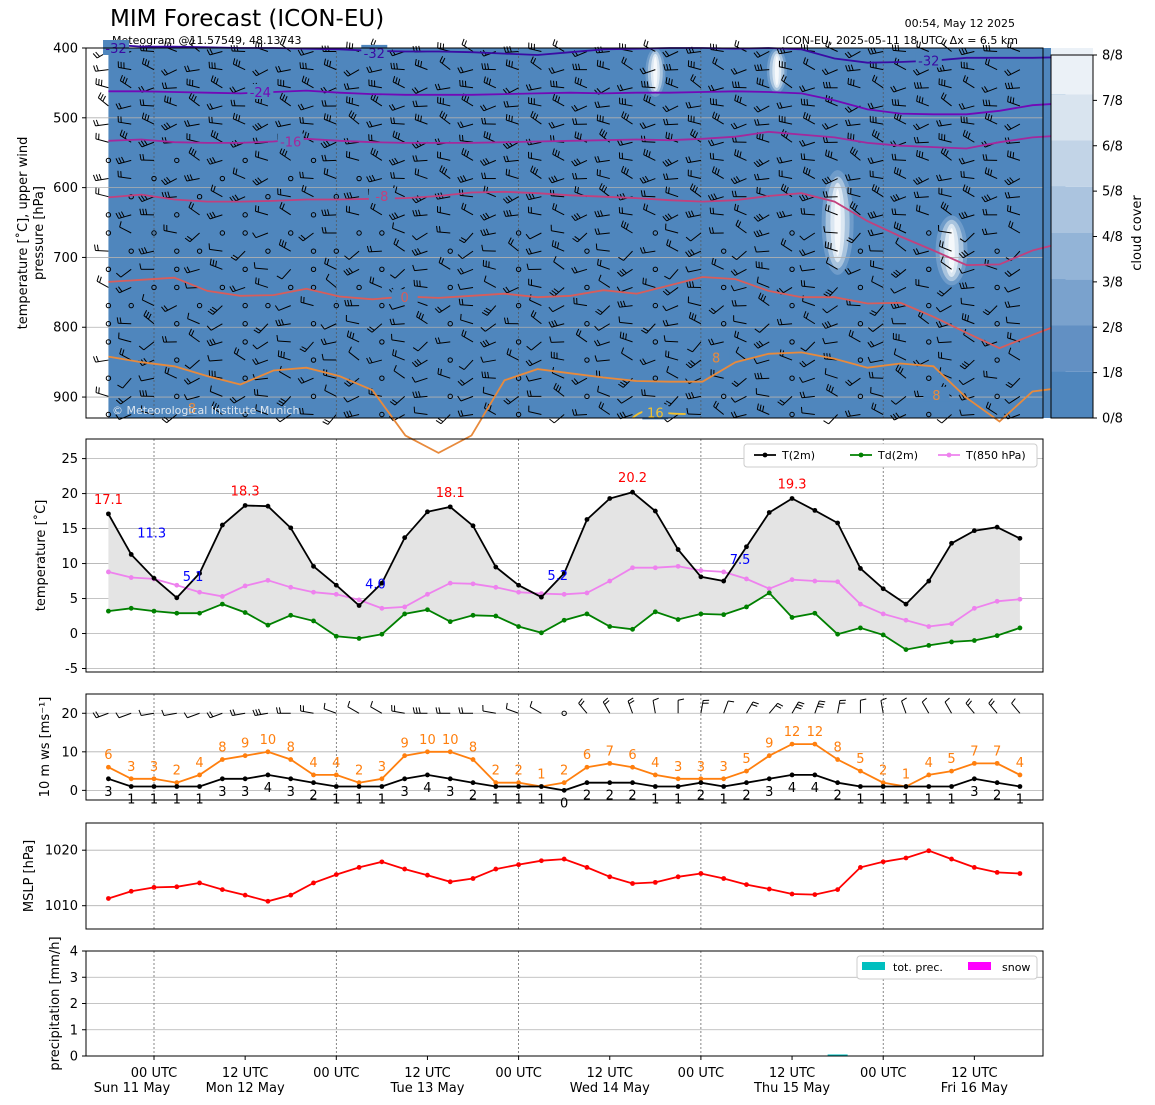 This screenshot has height=1105, width=1155. Describe the element at coordinates (222, 748) in the screenshot. I see `gust-value-label: 8` at that location.